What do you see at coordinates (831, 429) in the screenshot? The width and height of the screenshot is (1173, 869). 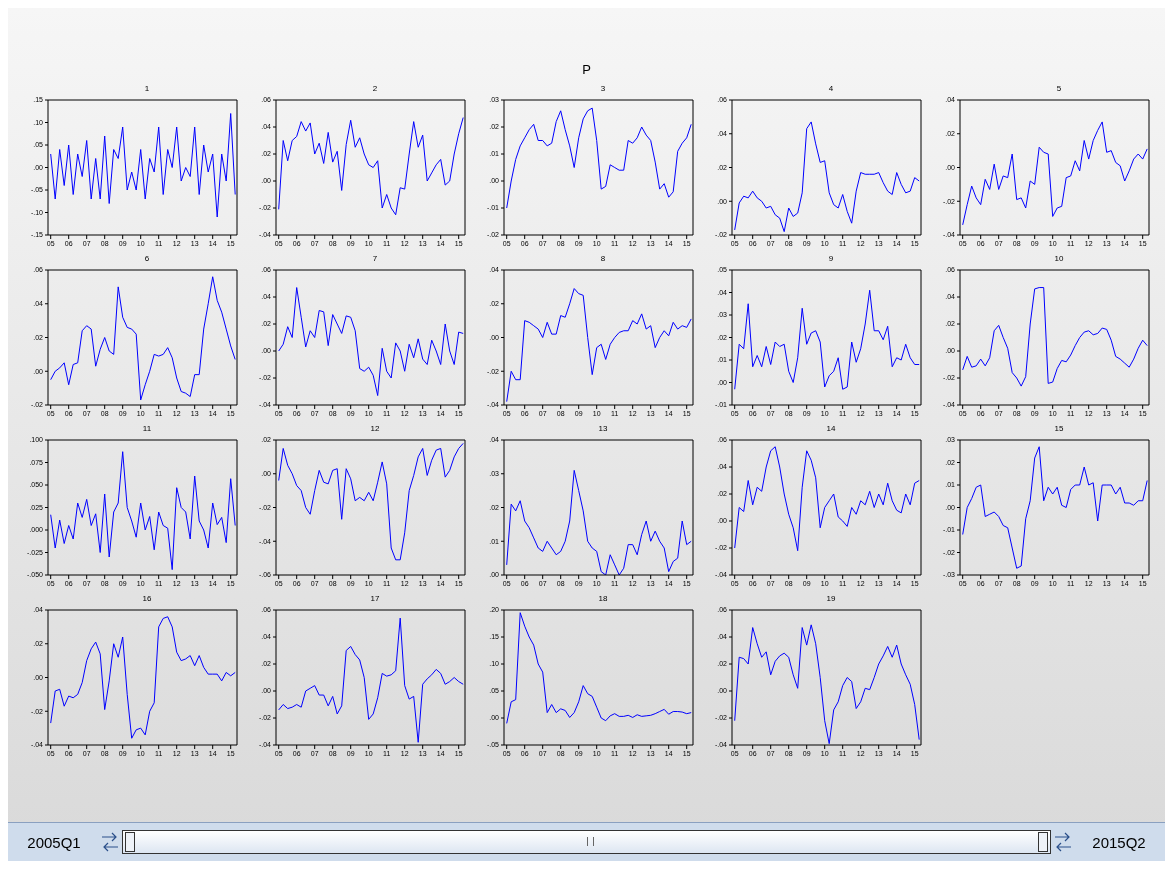 I see `chart-title: 14` at bounding box center [831, 429].